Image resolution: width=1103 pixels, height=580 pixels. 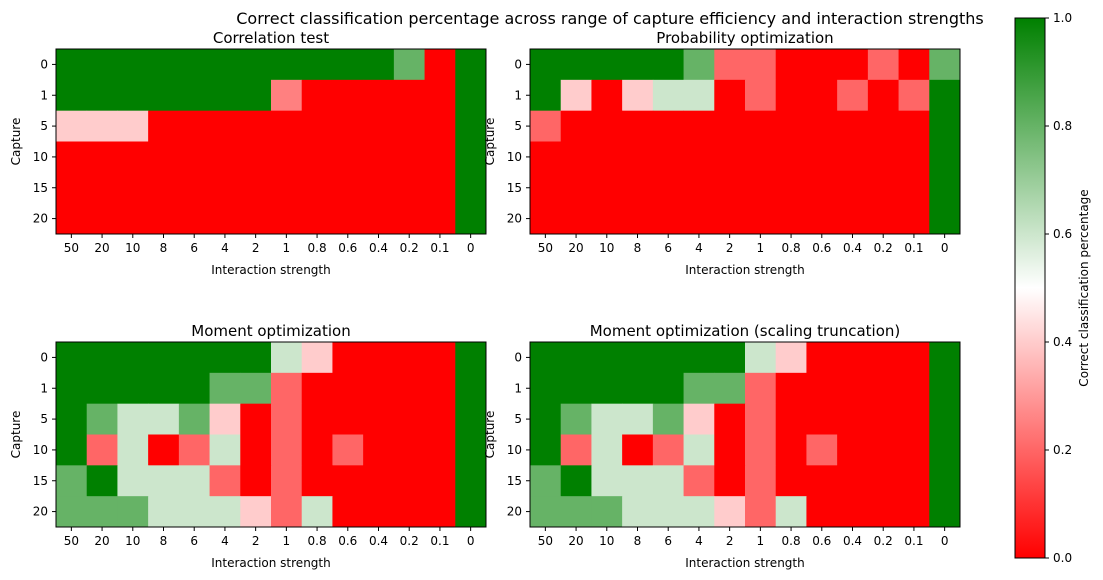 What do you see at coordinates (761, 541) in the screenshot?
I see `x-tick-label: 1` at bounding box center [761, 541].